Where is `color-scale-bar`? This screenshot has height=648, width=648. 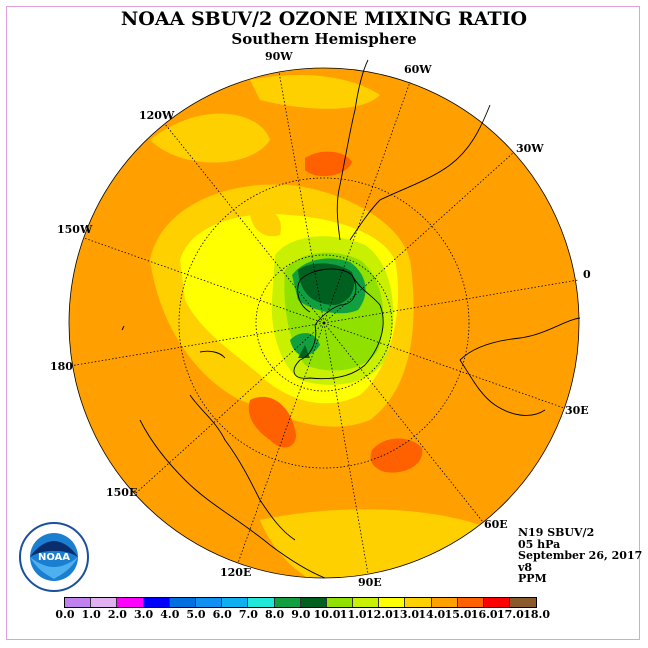
color-scale-bar is located at coordinates (301, 602).